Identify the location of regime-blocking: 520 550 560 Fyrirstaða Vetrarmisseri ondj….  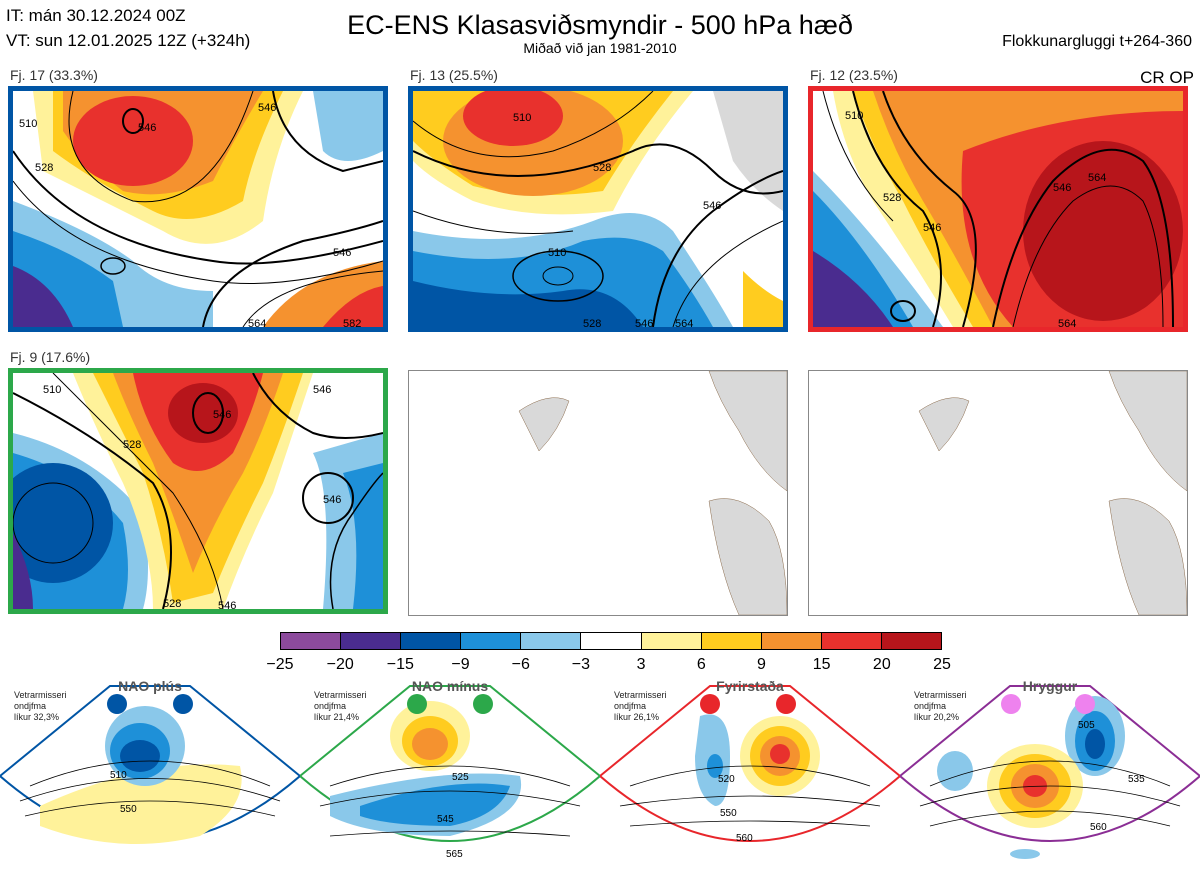
(750, 773).